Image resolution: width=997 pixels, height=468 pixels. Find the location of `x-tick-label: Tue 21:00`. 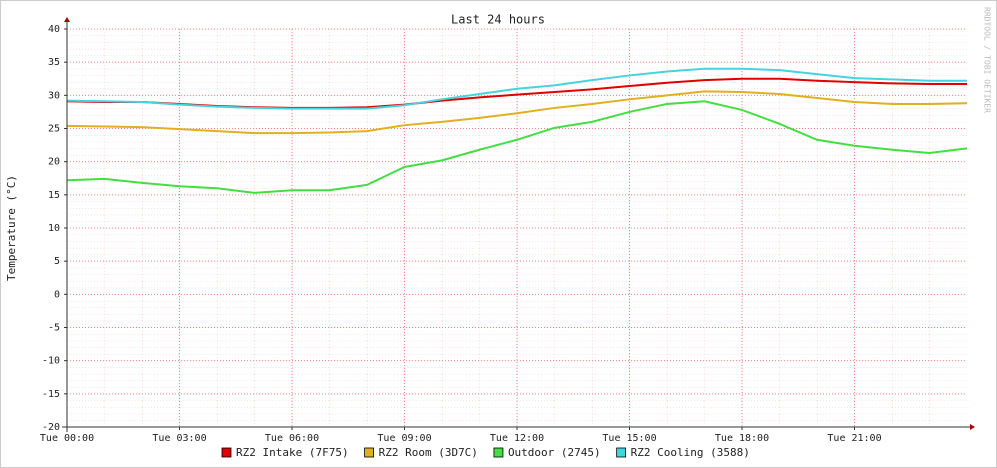

x-tick-label: Tue 21:00 is located at coordinates (854, 438).